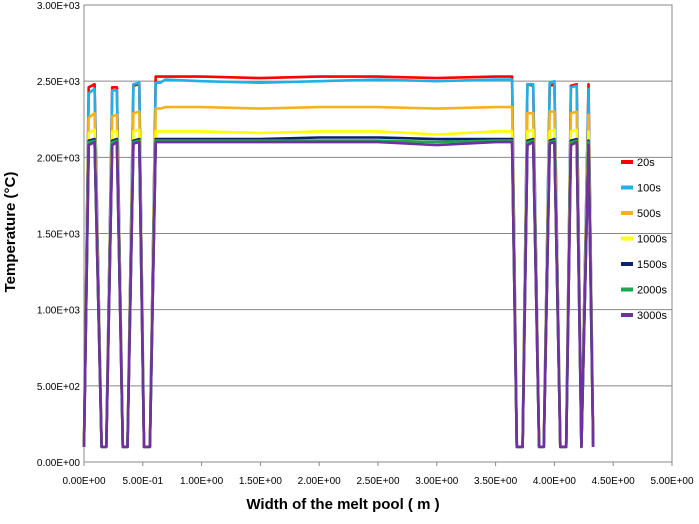  I want to click on x-tick-label: 3.00E+00, so click(437, 481).